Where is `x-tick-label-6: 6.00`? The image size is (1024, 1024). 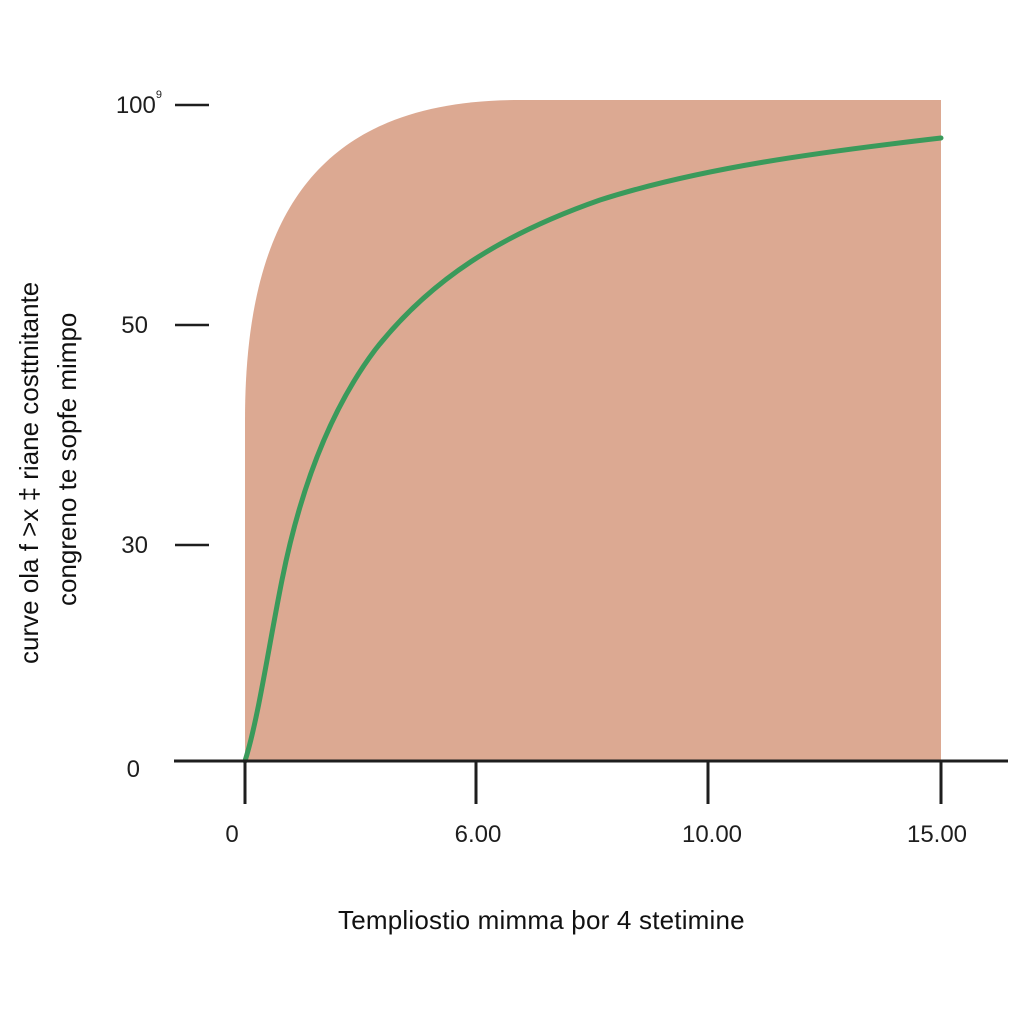
x-tick-label-6: 6.00 is located at coordinates (478, 834).